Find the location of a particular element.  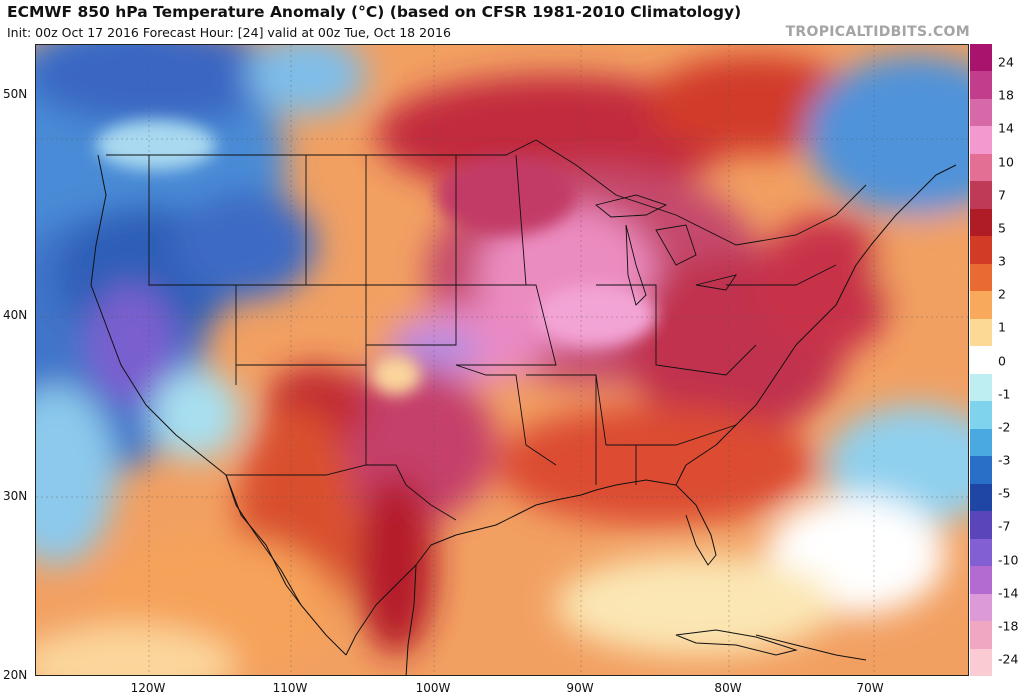

colorbar-label: 14 is located at coordinates (1006, 128).